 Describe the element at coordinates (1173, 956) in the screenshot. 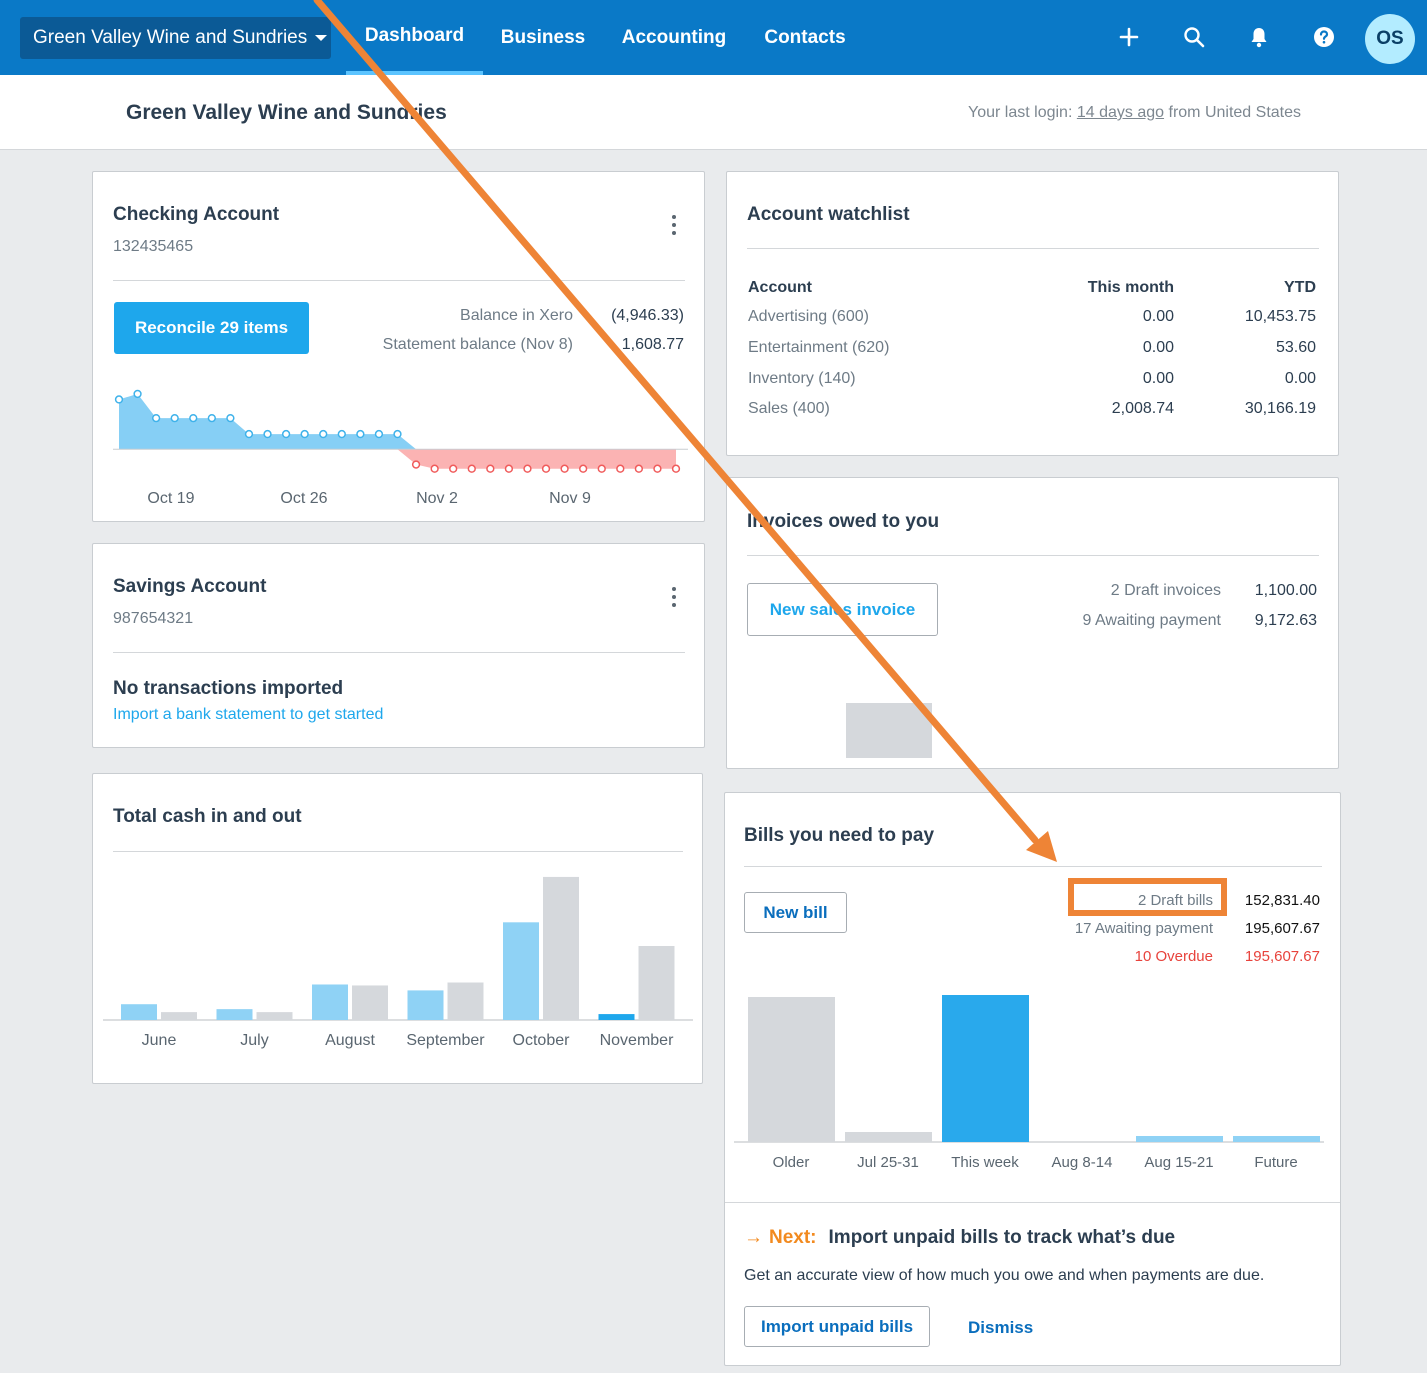

I see `overdue-bills-label: 10 Overdue` at that location.